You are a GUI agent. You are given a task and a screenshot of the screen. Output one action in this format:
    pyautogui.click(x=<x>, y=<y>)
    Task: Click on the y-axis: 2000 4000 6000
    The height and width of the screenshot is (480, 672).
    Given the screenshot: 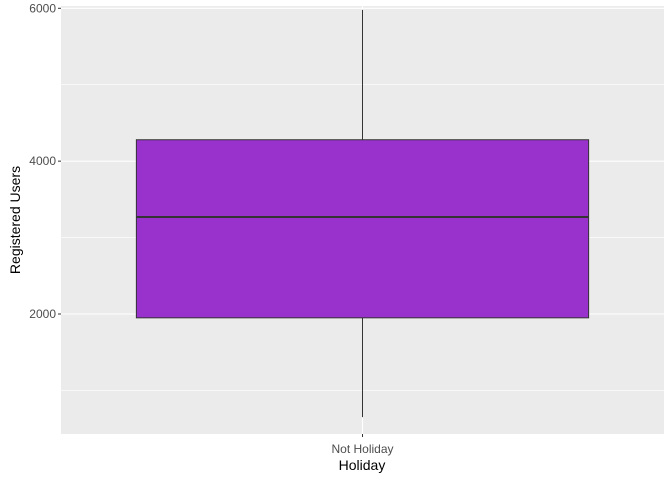 What is the action you would take?
    pyautogui.click(x=45, y=161)
    